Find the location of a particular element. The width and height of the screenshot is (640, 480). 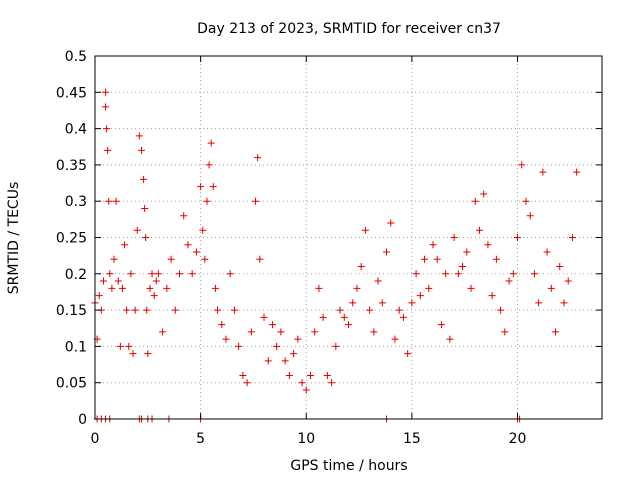

y-tick-label: 0.15 is located at coordinates (71, 311).